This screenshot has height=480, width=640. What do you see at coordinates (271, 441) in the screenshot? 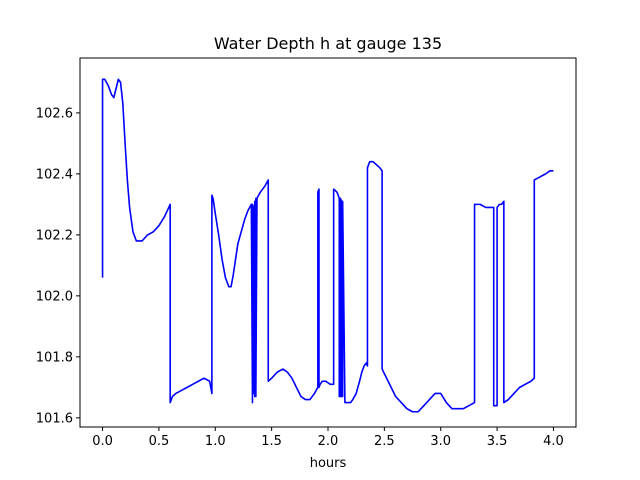
I see `x-tick-label: 1.5` at bounding box center [271, 441].